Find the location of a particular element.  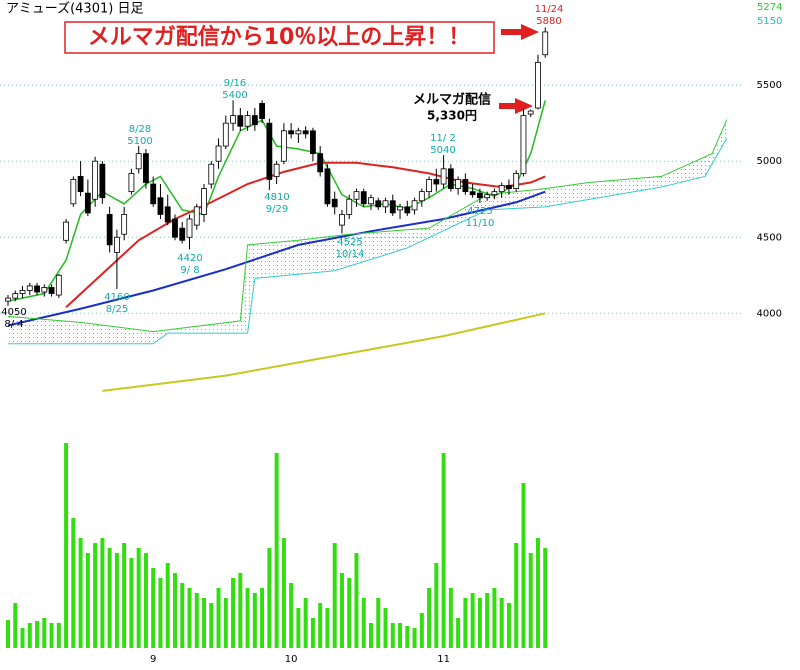

annotation: 9/ 8 is located at coordinates (189, 270).